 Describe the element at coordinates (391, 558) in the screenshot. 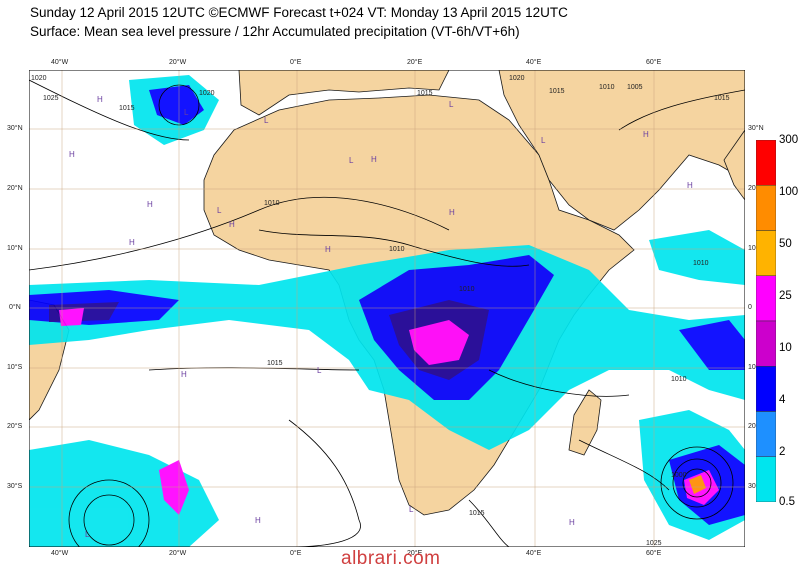

I see `watermark: albrari.com` at that location.